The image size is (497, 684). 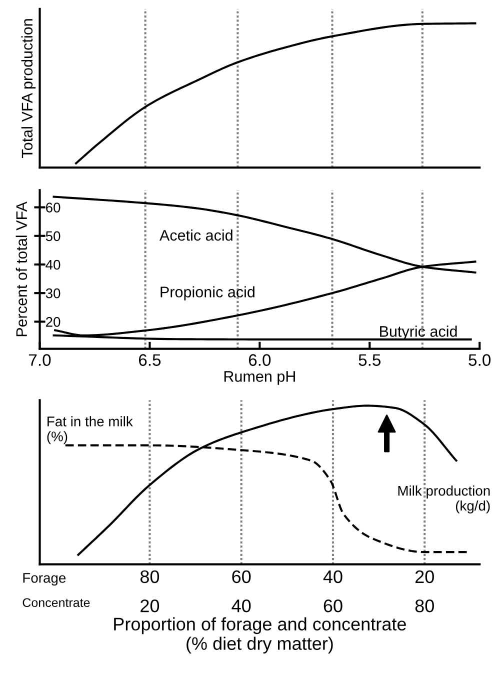 What do you see at coordinates (479, 360) in the screenshot?
I see `x-tick-label: 5.0` at bounding box center [479, 360].